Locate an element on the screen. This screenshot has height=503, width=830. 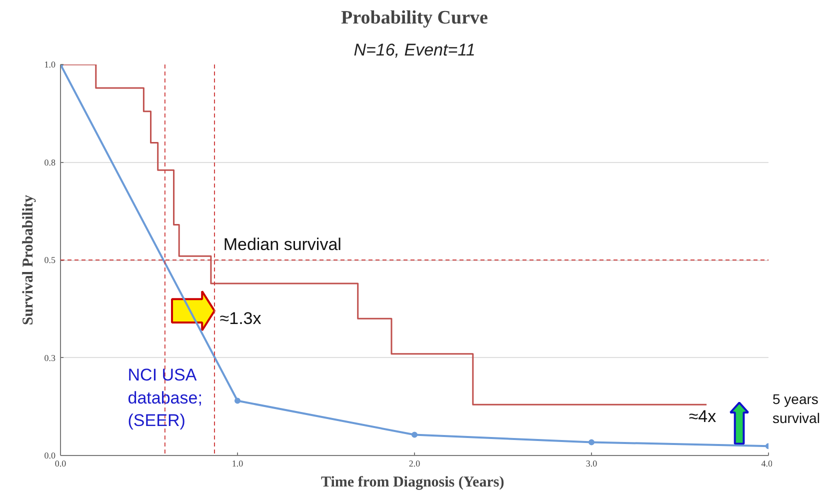
annotation: ≈1.3x is located at coordinates (241, 318).